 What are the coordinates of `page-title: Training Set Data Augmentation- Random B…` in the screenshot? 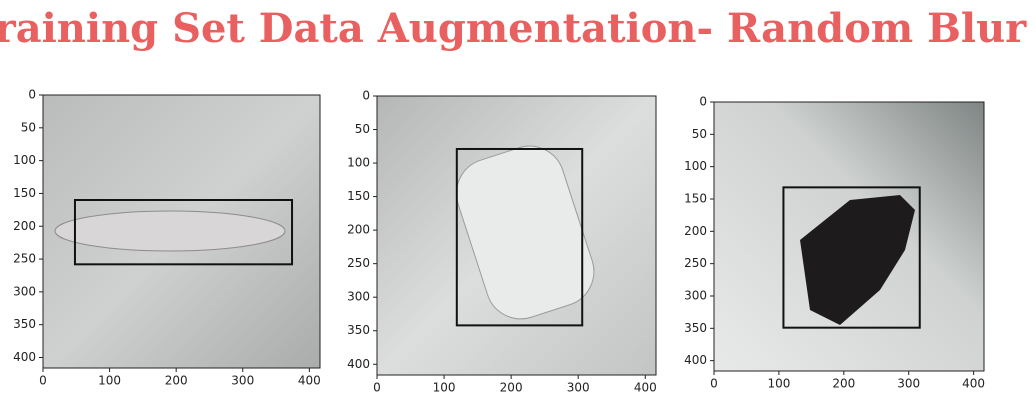 It's located at (513, 28).